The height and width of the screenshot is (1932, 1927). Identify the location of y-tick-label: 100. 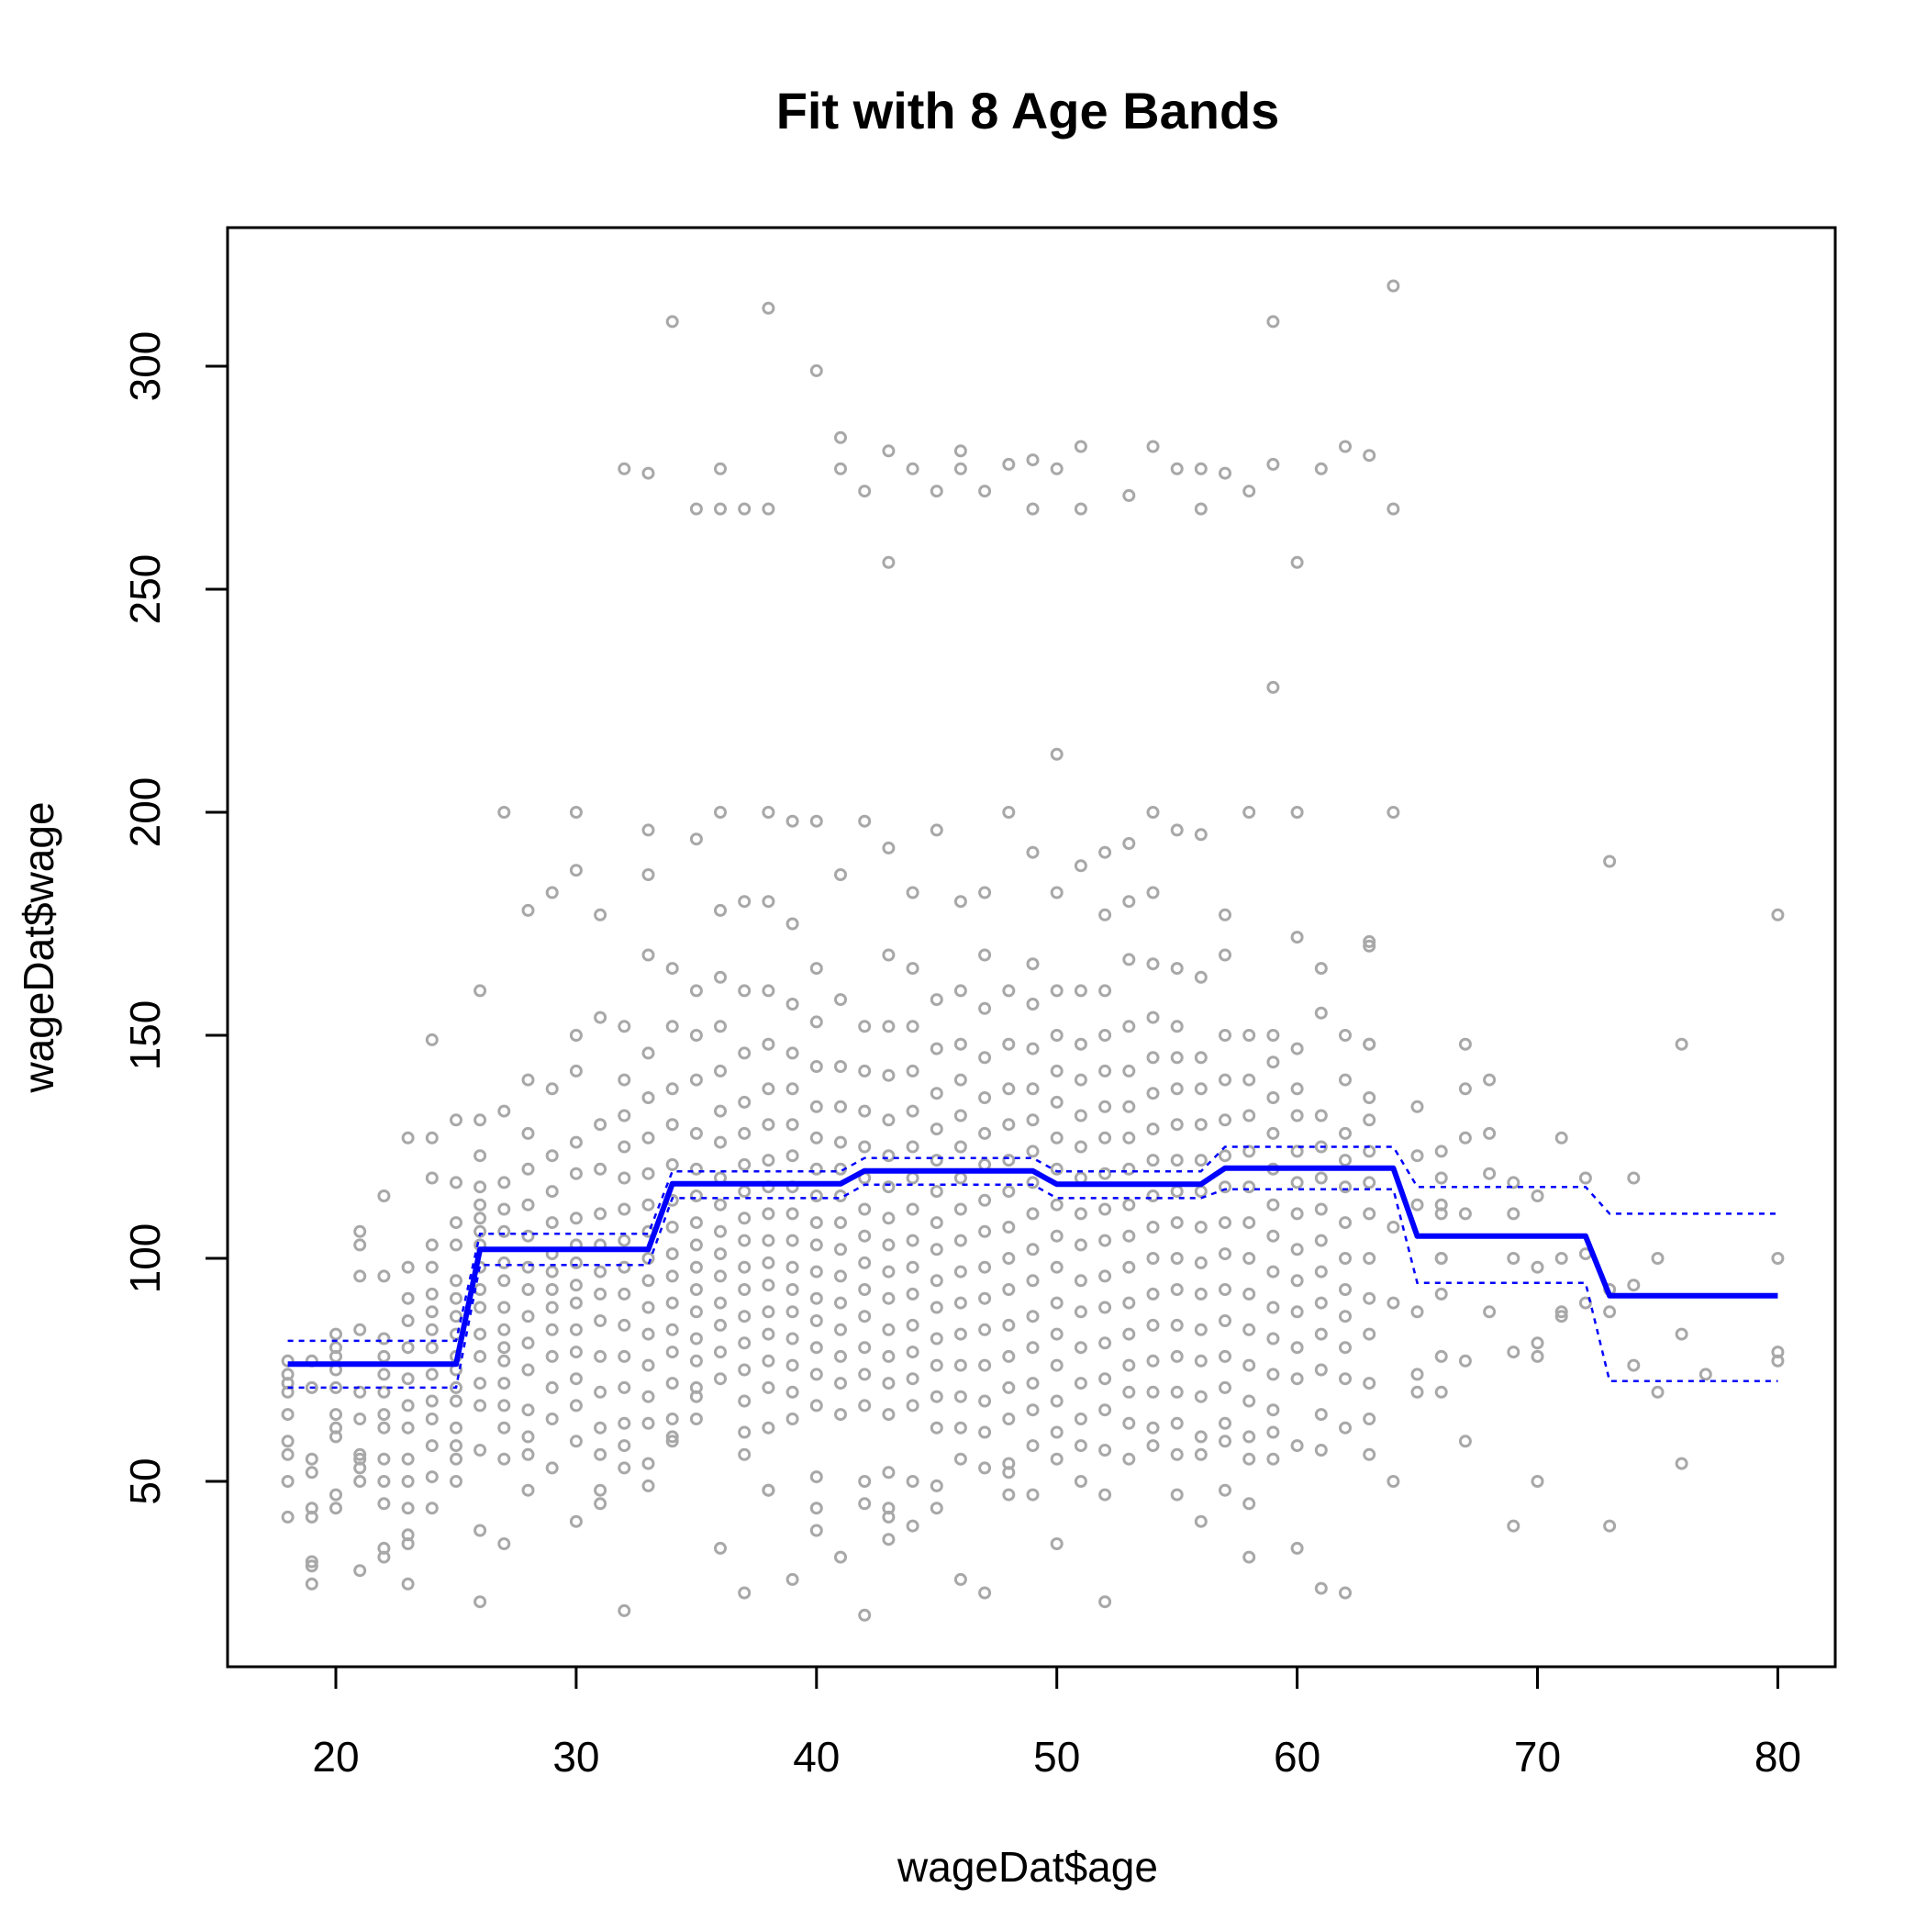
(145, 1258).